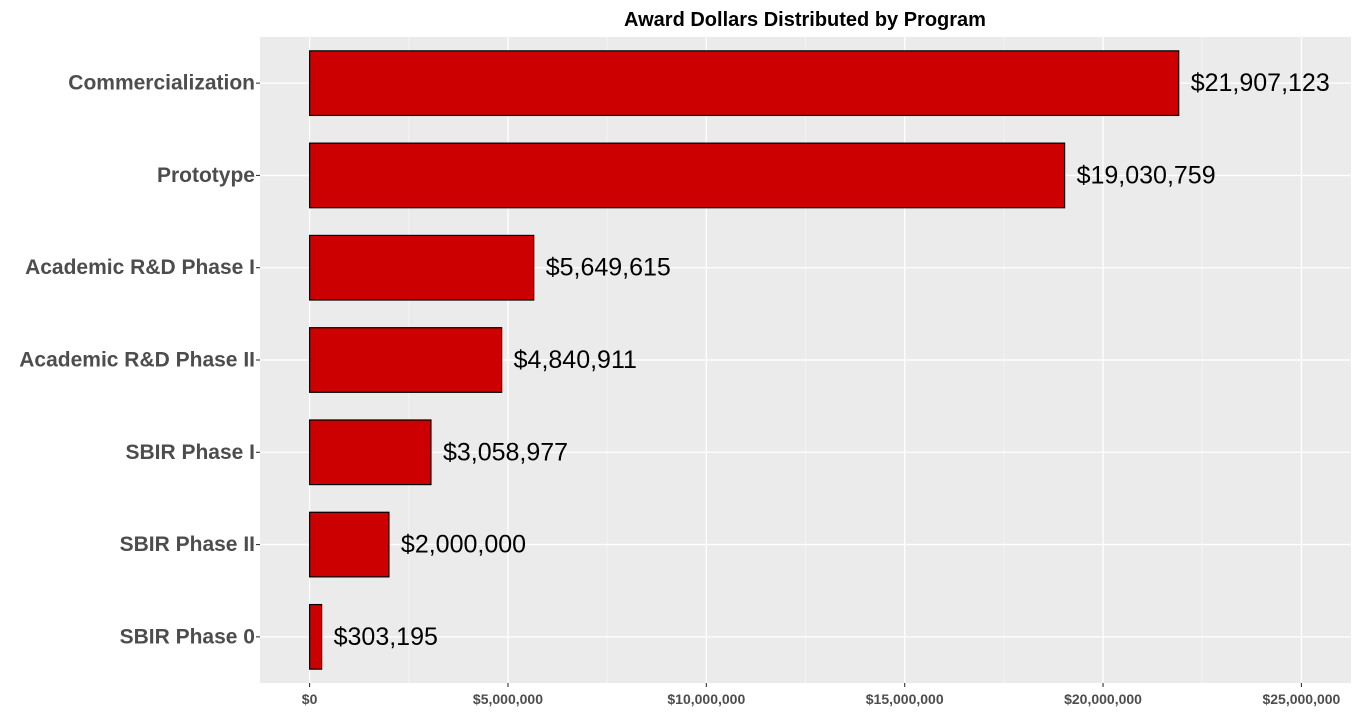  I want to click on x-tick-label: $15,000,000, so click(905, 699).